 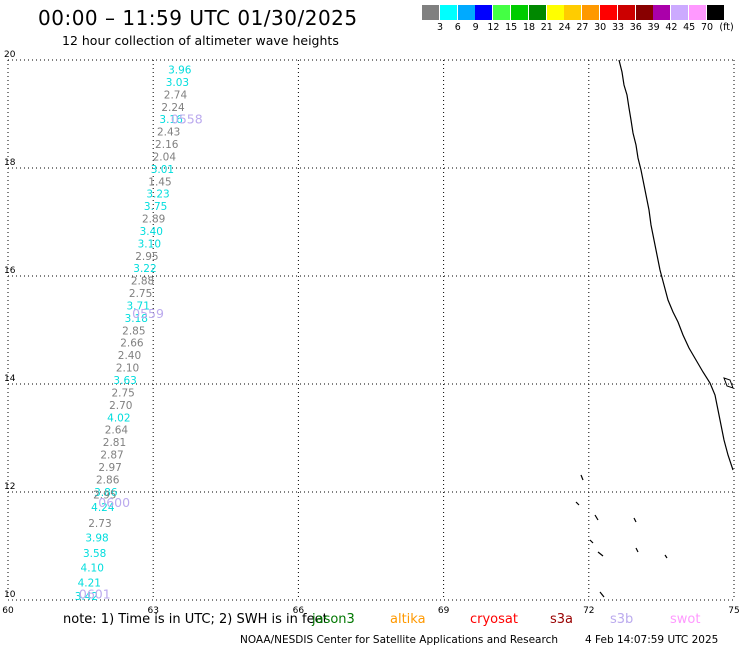 What do you see at coordinates (562, 619) in the screenshot?
I see `satellite-legend-item: s3a` at bounding box center [562, 619].